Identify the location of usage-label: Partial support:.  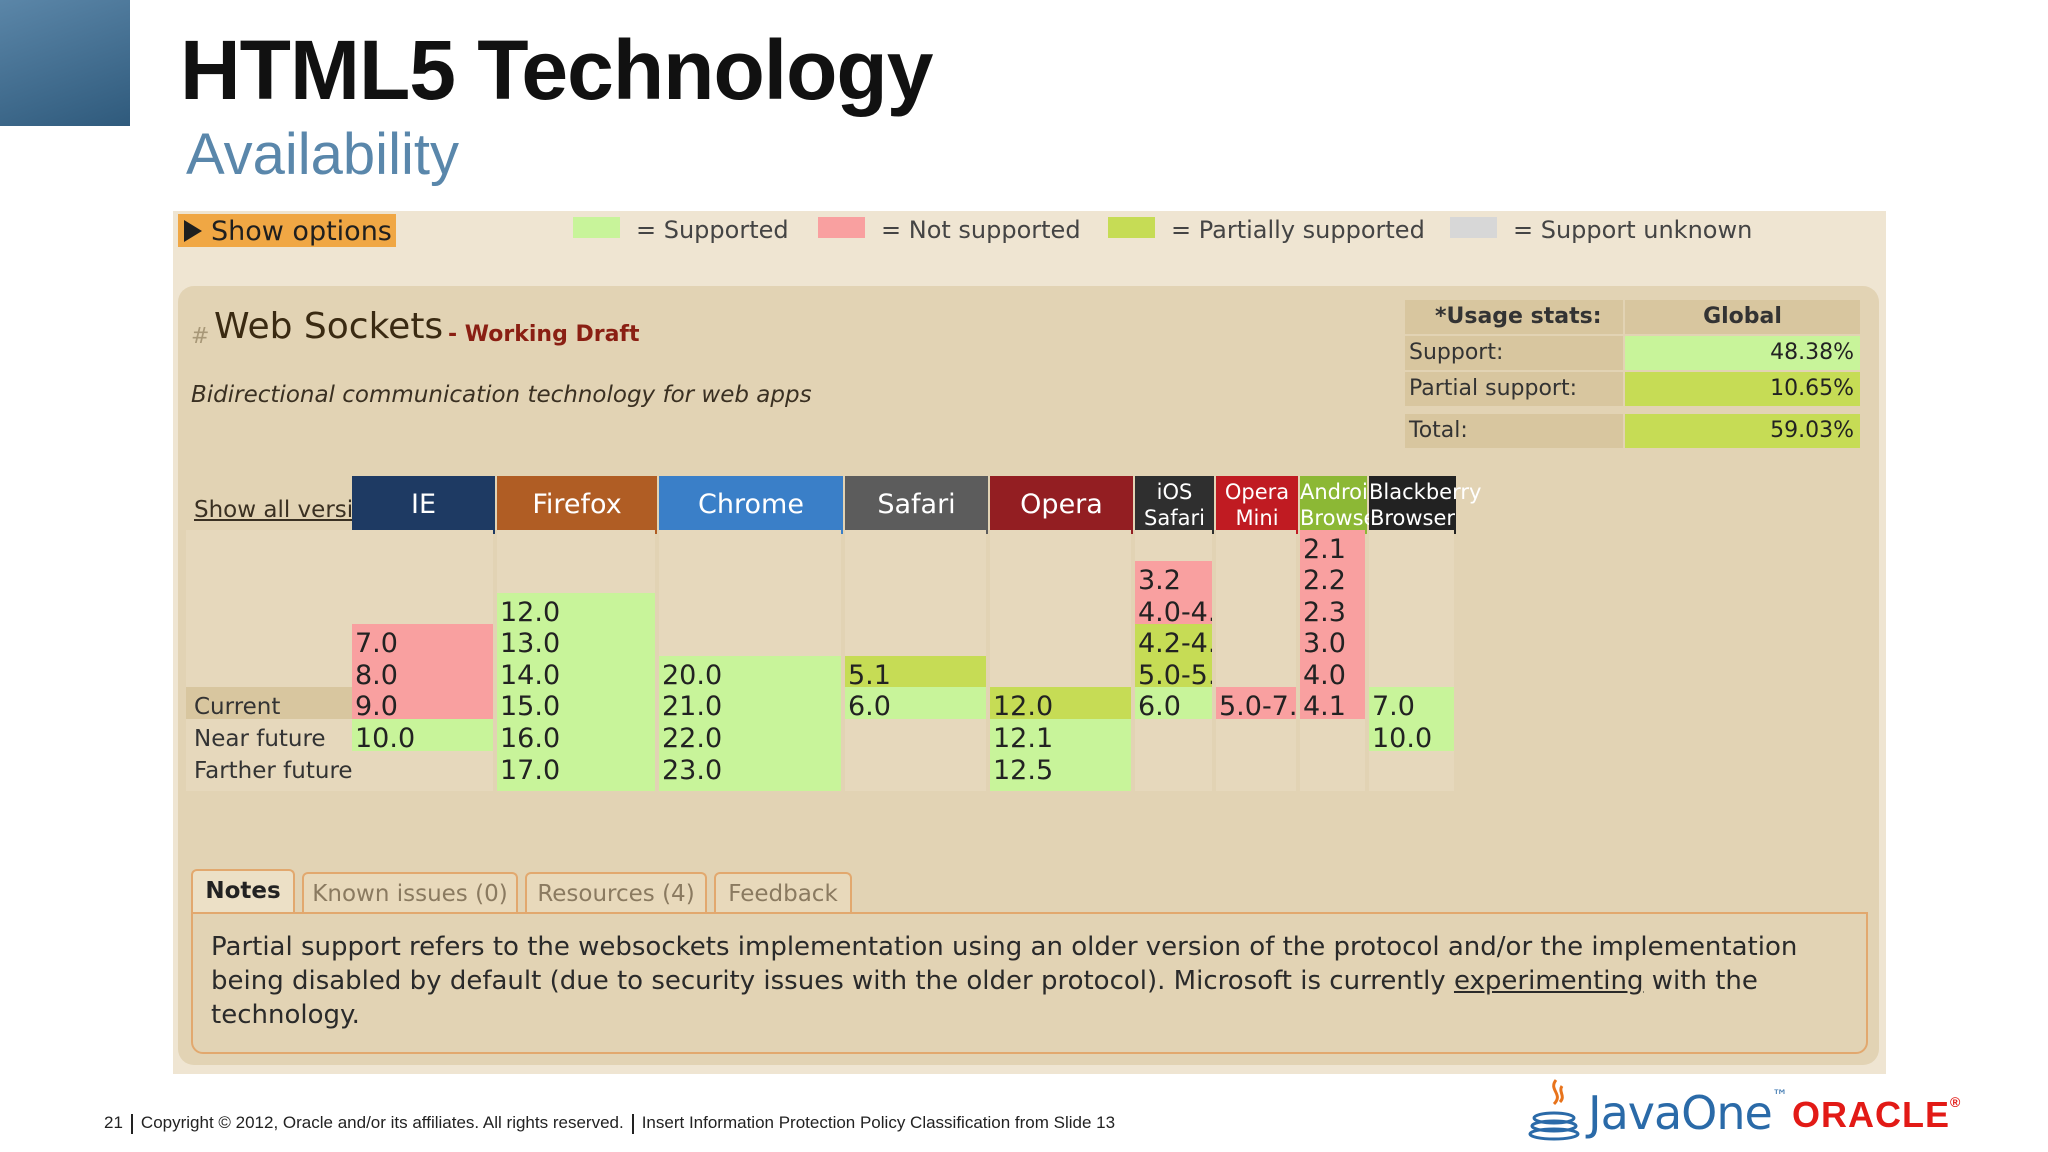
(1514, 389).